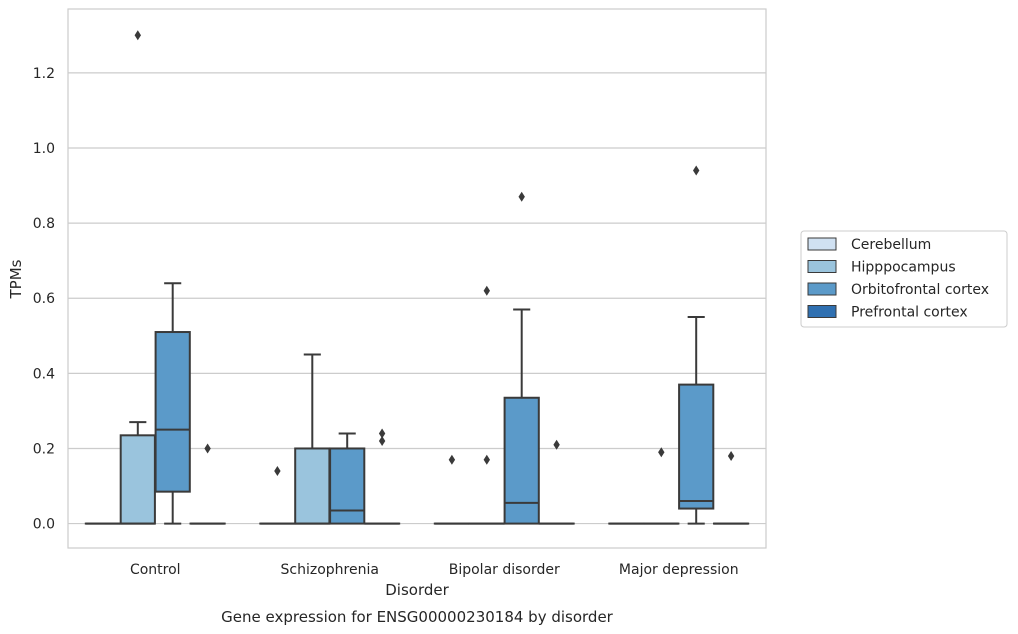  What do you see at coordinates (155, 570) in the screenshot?
I see `x-tick-label: Control` at bounding box center [155, 570].